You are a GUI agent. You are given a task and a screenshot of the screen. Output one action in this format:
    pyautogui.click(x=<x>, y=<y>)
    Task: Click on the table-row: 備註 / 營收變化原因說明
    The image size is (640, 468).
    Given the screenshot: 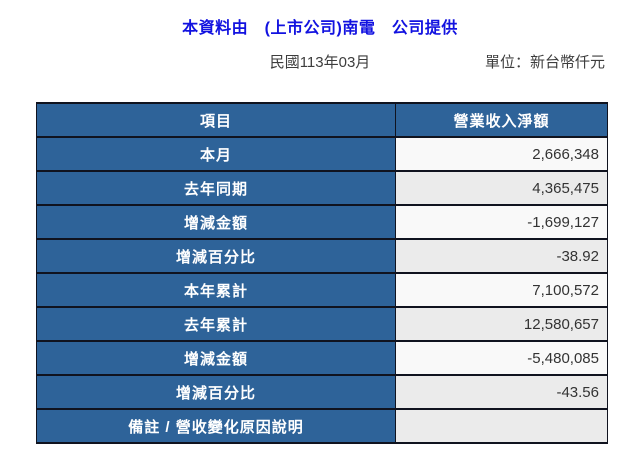 What is the action you would take?
    pyautogui.click(x=322, y=426)
    